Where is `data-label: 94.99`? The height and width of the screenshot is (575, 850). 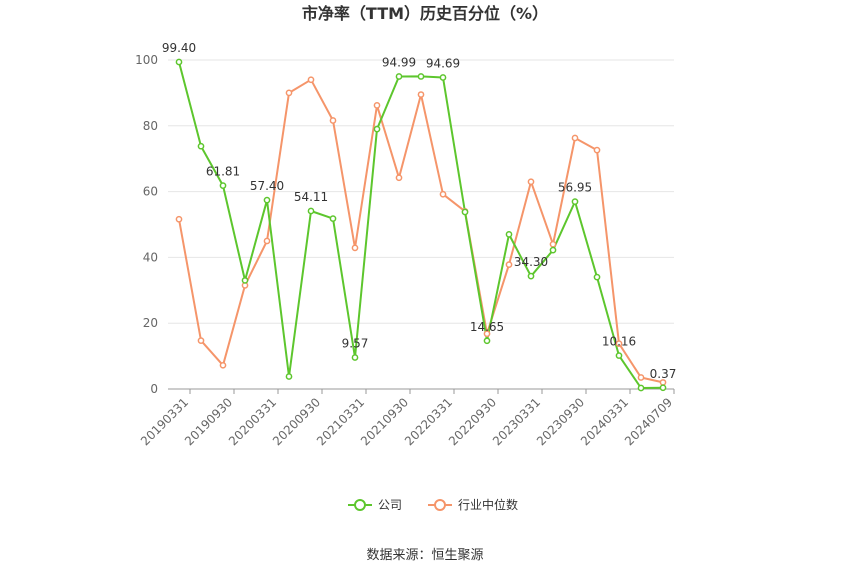 data-label: 94.99 is located at coordinates (399, 62).